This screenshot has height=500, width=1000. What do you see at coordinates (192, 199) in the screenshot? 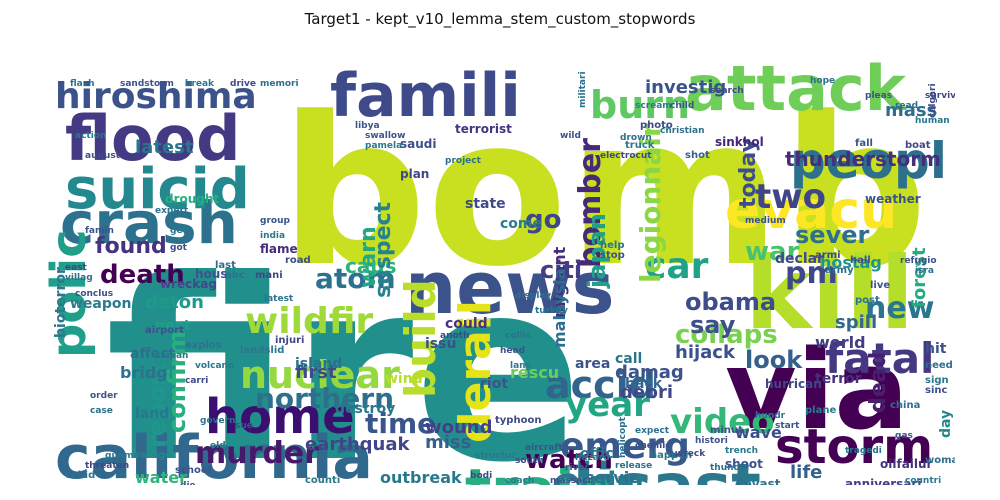
I see `cloud-word-drought: drought` at bounding box center [192, 199].